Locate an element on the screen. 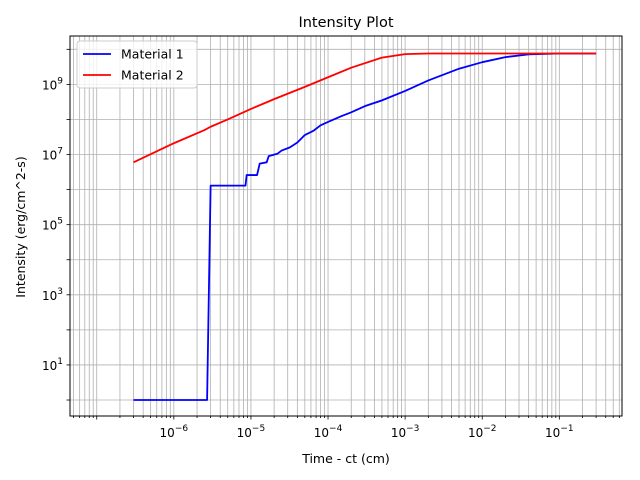 The width and height of the screenshot is (640, 480). x-tick-label: 10⁻¹ is located at coordinates (559, 432).